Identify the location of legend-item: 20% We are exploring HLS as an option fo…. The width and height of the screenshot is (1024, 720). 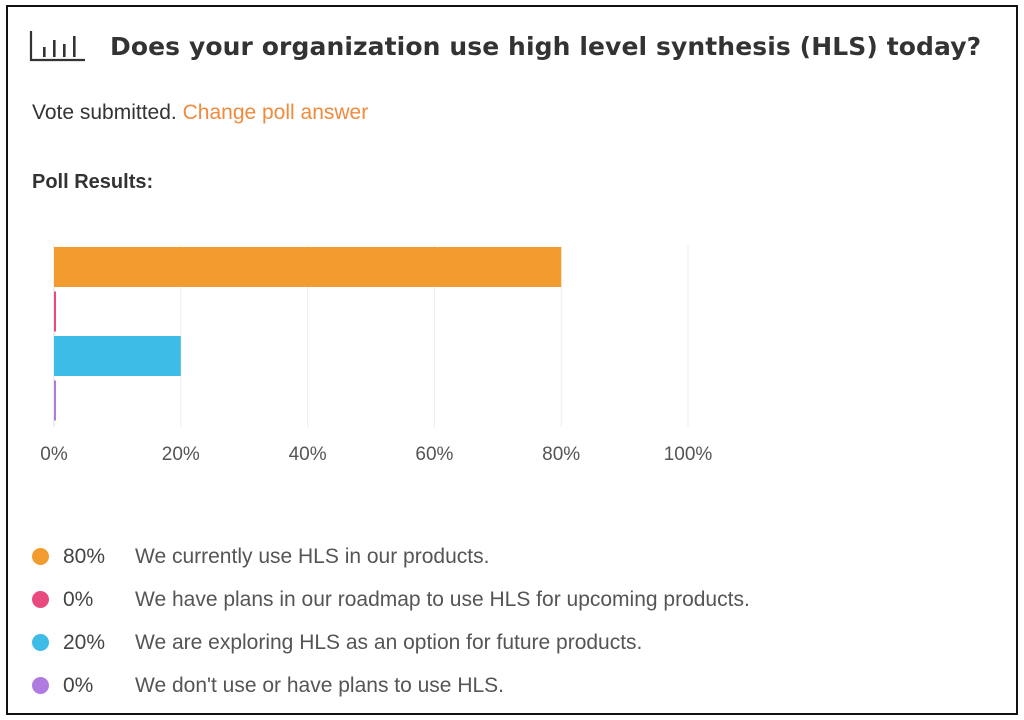
(391, 642).